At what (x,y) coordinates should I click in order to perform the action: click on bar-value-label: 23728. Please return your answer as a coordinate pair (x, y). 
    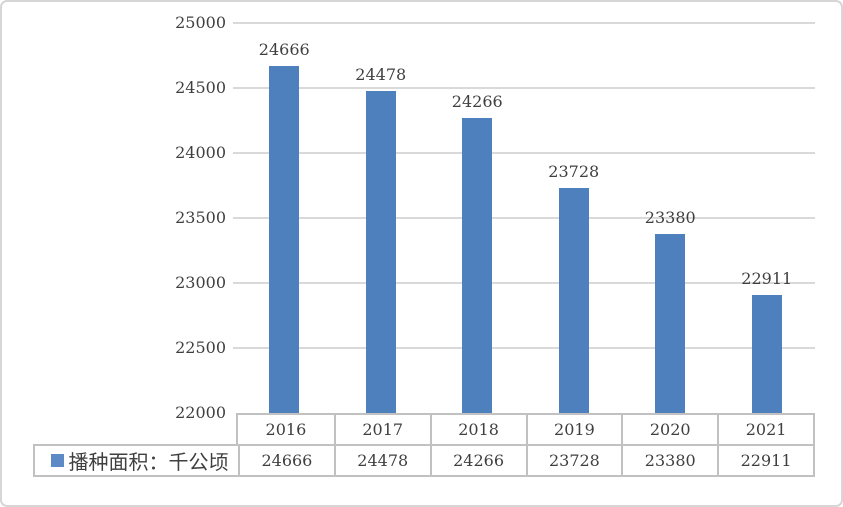
    Looking at the image, I should click on (574, 172).